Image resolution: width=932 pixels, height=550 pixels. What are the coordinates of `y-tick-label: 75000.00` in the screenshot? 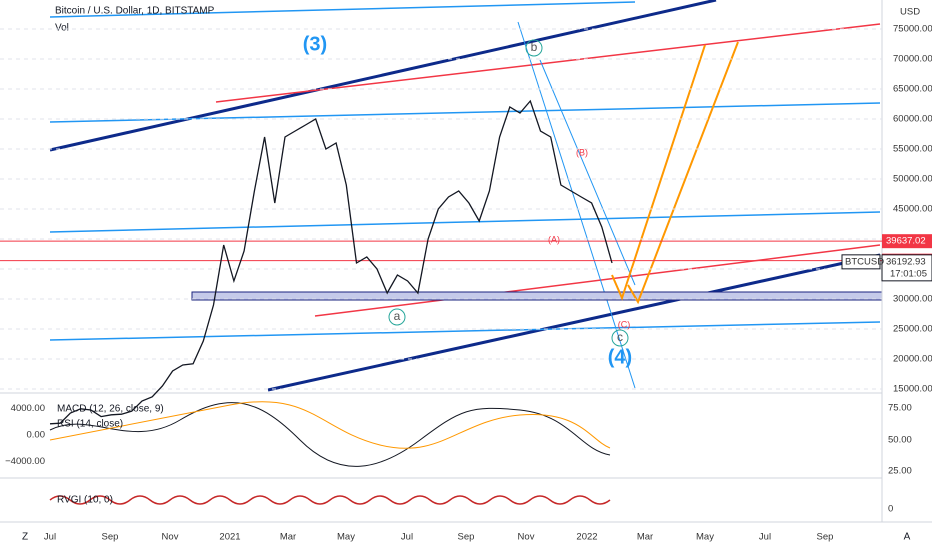 It's located at (912, 29).